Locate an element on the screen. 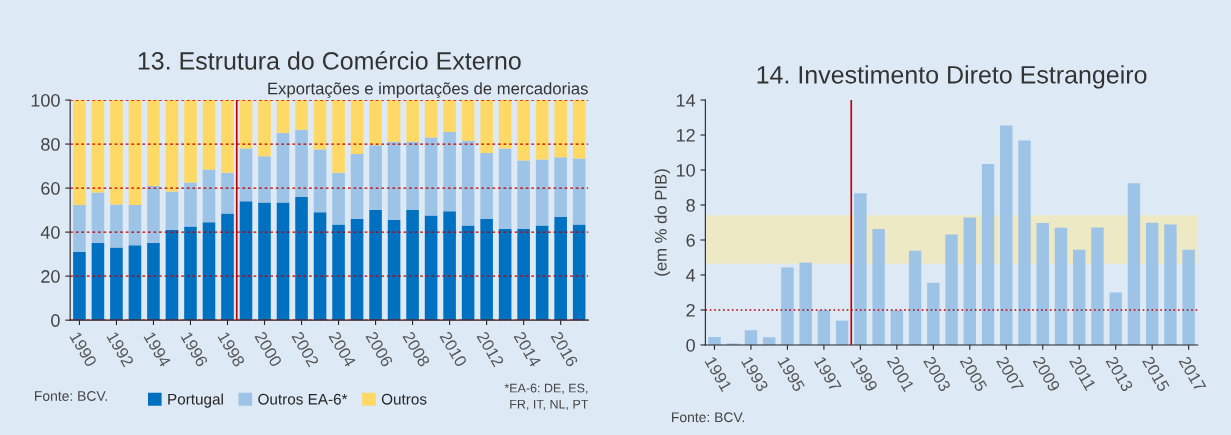  legend-label: Portugal is located at coordinates (195, 400).